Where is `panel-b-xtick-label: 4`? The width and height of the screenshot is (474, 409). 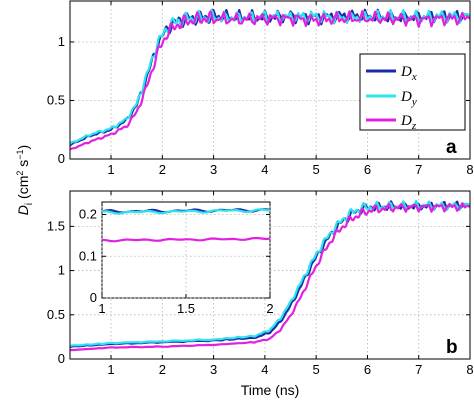 panel-b-xtick-label: 4 is located at coordinates (264, 369).